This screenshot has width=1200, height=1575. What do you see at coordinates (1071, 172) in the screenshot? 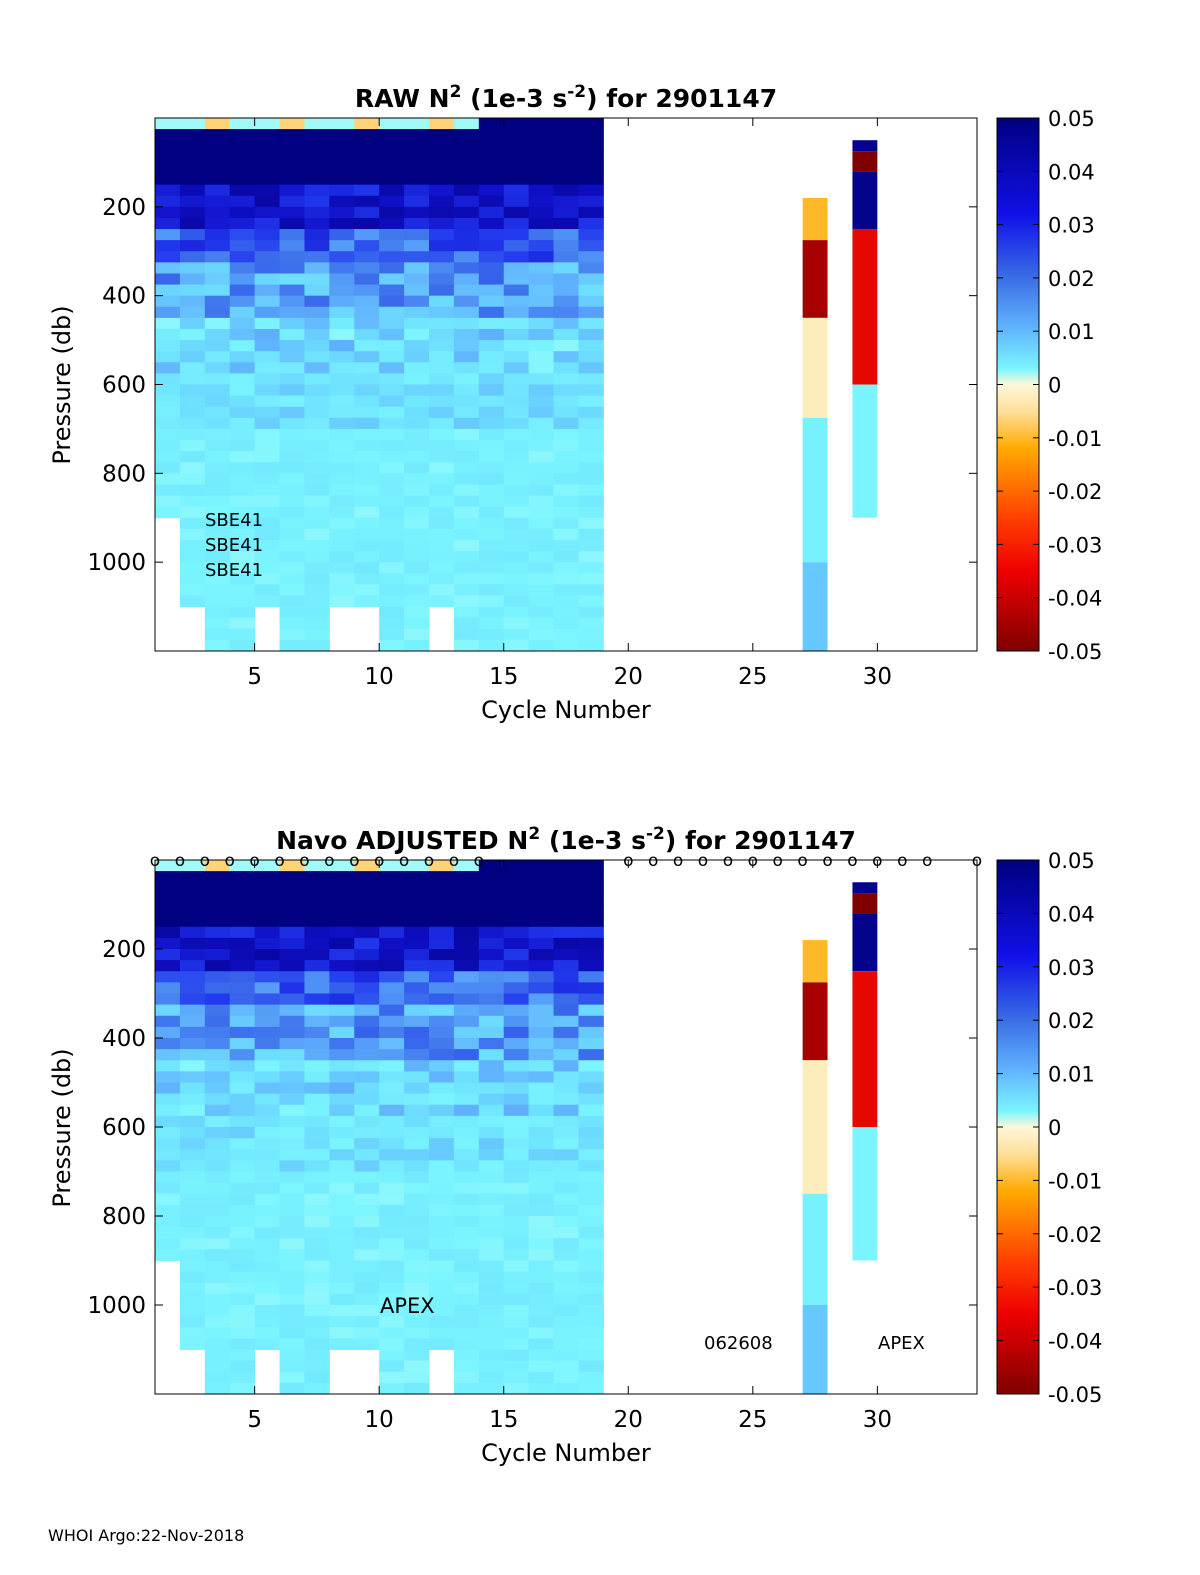
I see `colorbar-tick-label: 0.04` at bounding box center [1071, 172].